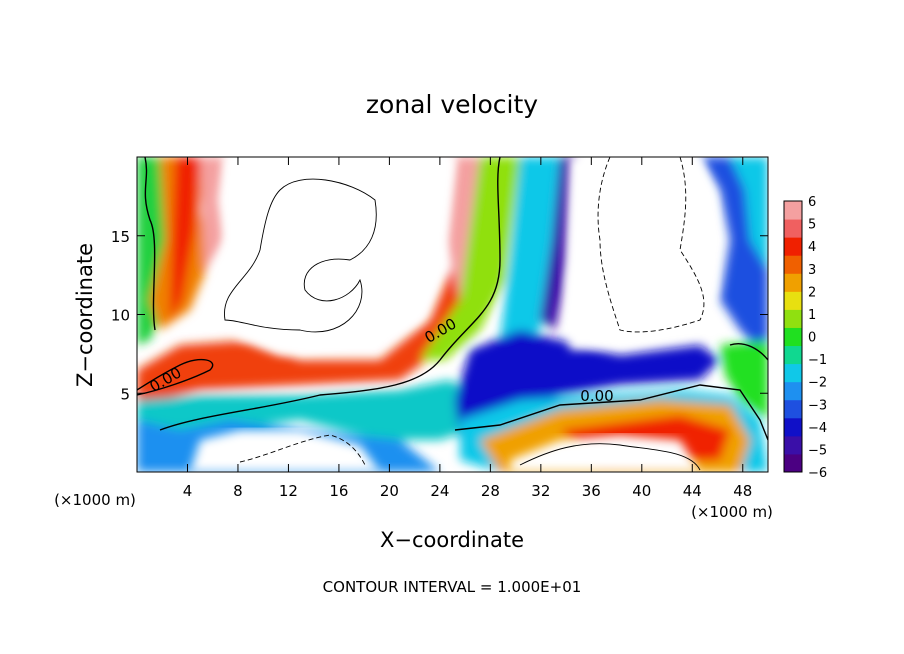  What do you see at coordinates (812, 202) in the screenshot?
I see `colorbar-label: 6` at bounding box center [812, 202].